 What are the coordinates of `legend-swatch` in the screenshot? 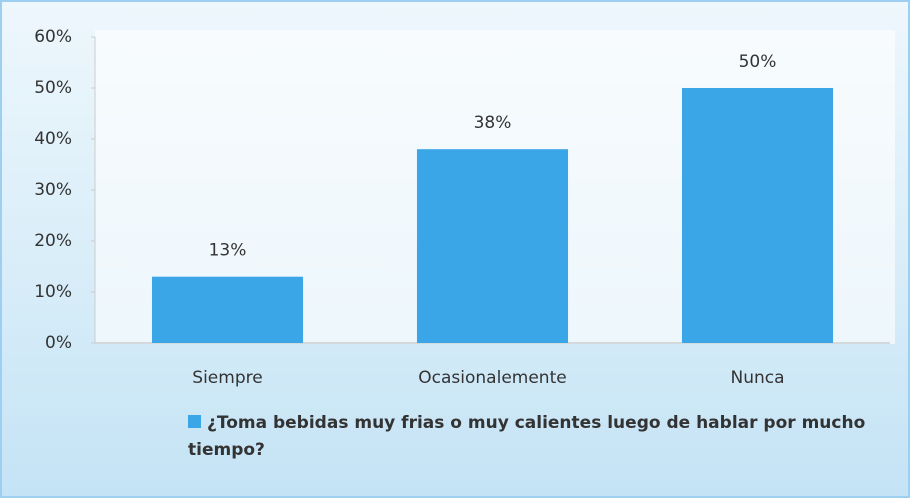 It's located at (194, 421).